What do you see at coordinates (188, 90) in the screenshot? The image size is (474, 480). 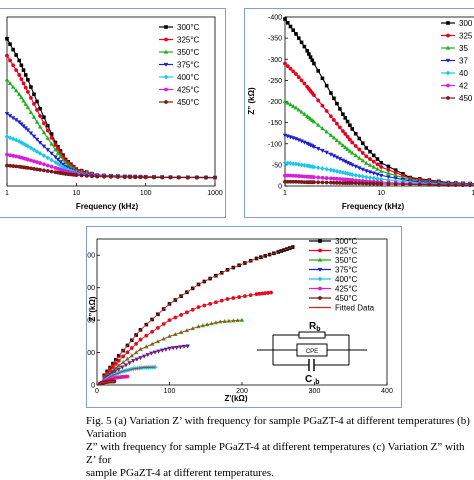 I see `a-legend-label-5: 425°C` at bounding box center [188, 90].